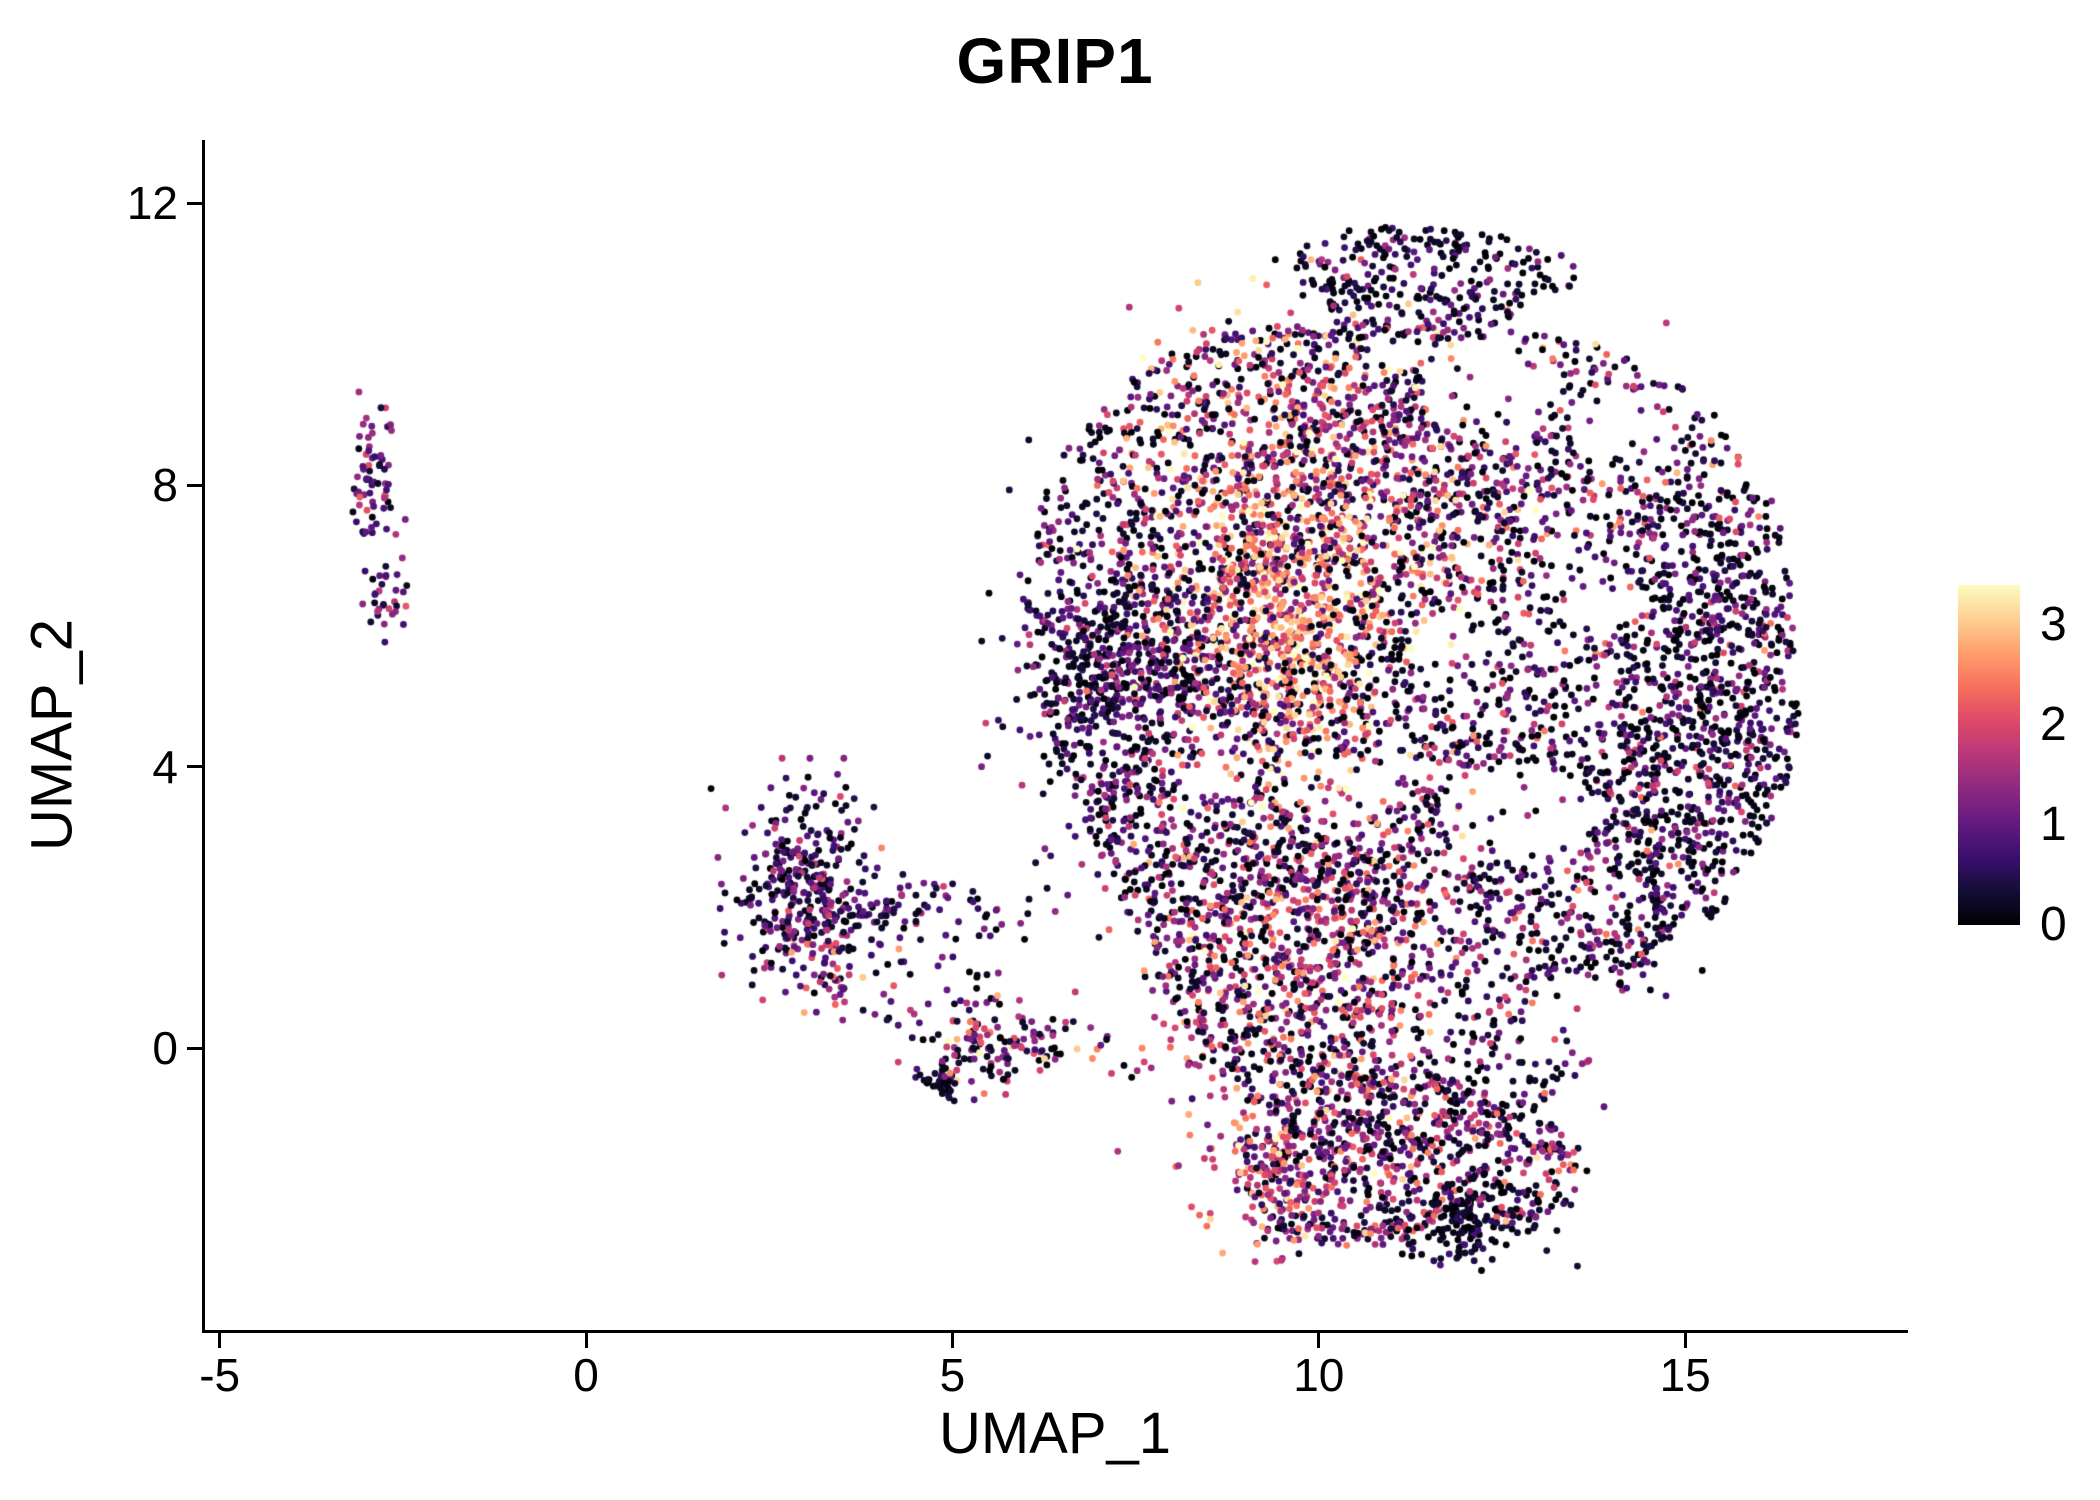 This screenshot has height=1500, width=2100. Describe the element at coordinates (2053, 824) in the screenshot. I see `colorbar-tick-label: 1` at that location.